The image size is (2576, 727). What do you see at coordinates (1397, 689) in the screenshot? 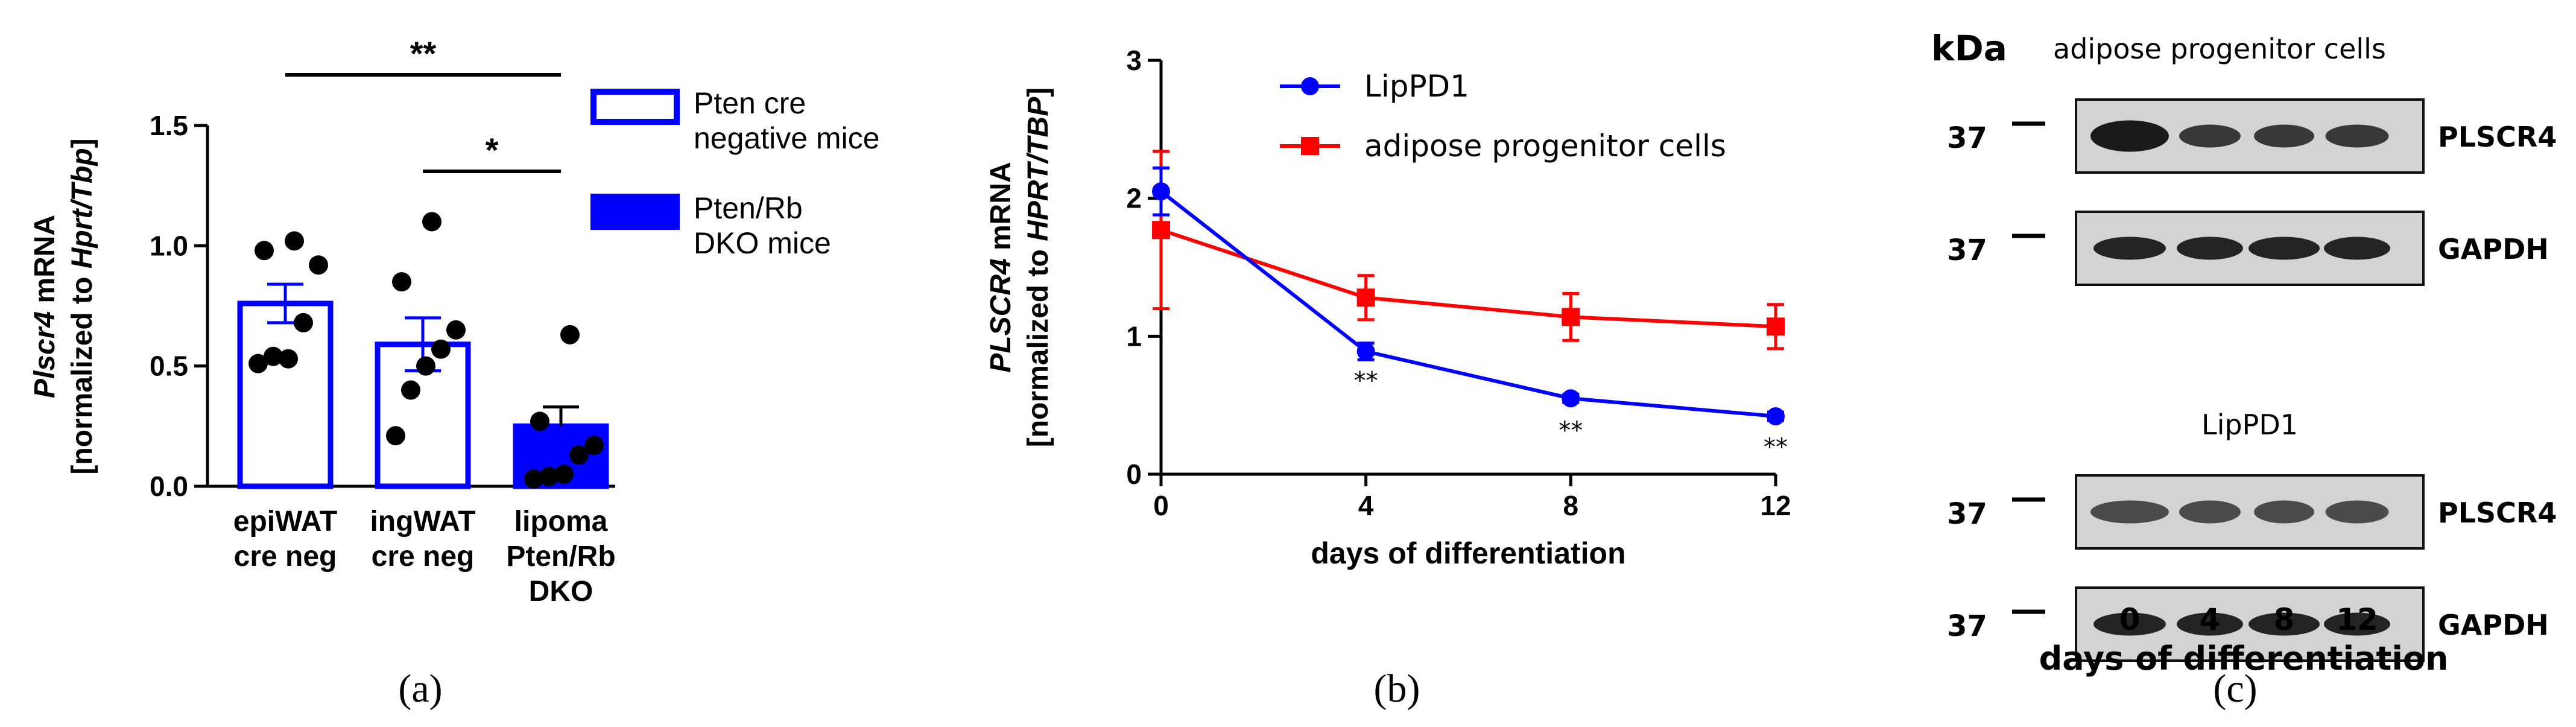
I see `panel-label-b: (b)` at bounding box center [1397, 689].